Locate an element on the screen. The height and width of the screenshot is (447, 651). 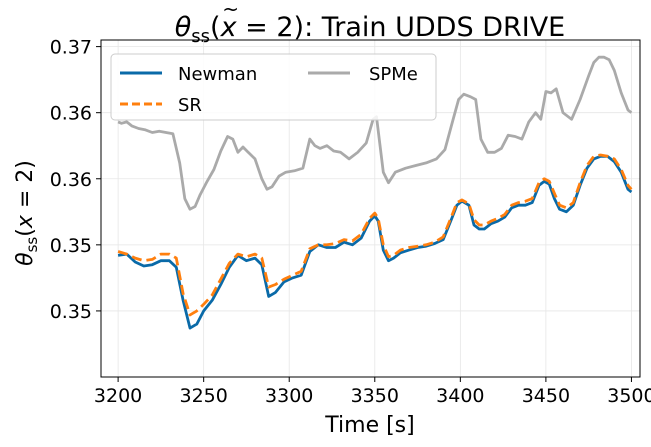
ylabel-open: ( is located at coordinates (25, 232).